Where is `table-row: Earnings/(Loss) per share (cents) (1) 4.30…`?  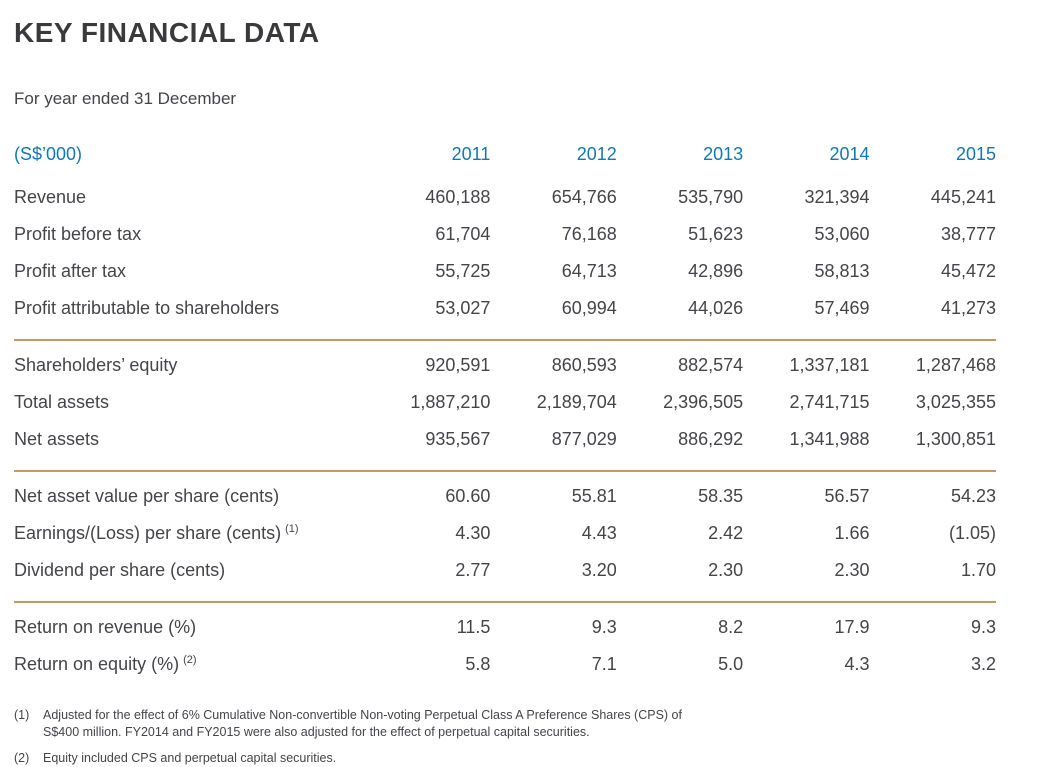 table-row: Earnings/(Loss) per share (cents) (1) 4.30… is located at coordinates (505, 533).